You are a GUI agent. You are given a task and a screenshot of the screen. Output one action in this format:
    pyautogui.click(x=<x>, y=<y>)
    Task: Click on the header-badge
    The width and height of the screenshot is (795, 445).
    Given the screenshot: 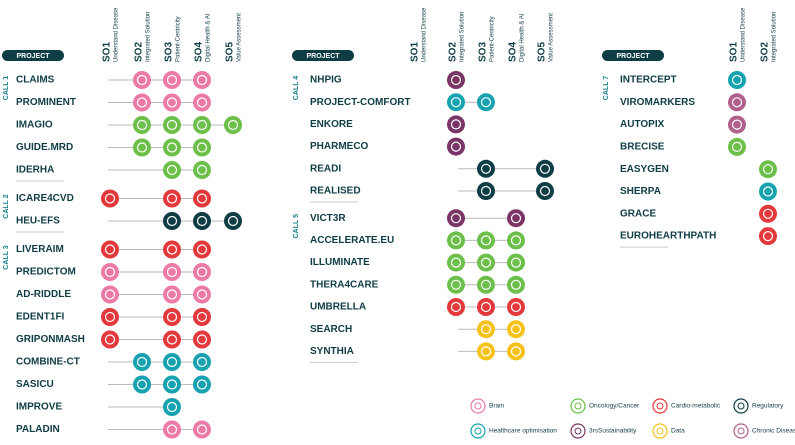 What is the action you would take?
    pyautogui.click(x=633, y=55)
    